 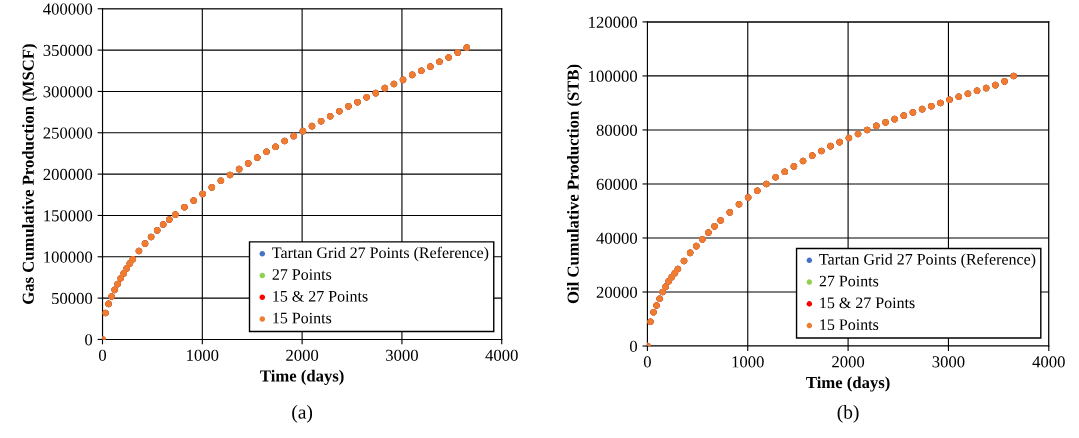 I want to click on y-tick-label: 50000, so click(x=72, y=298).